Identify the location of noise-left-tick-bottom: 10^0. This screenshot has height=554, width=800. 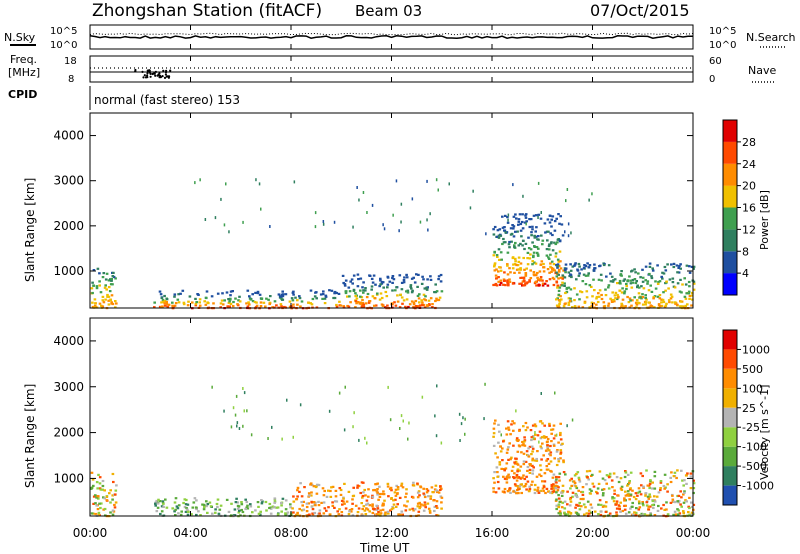
(63, 45).